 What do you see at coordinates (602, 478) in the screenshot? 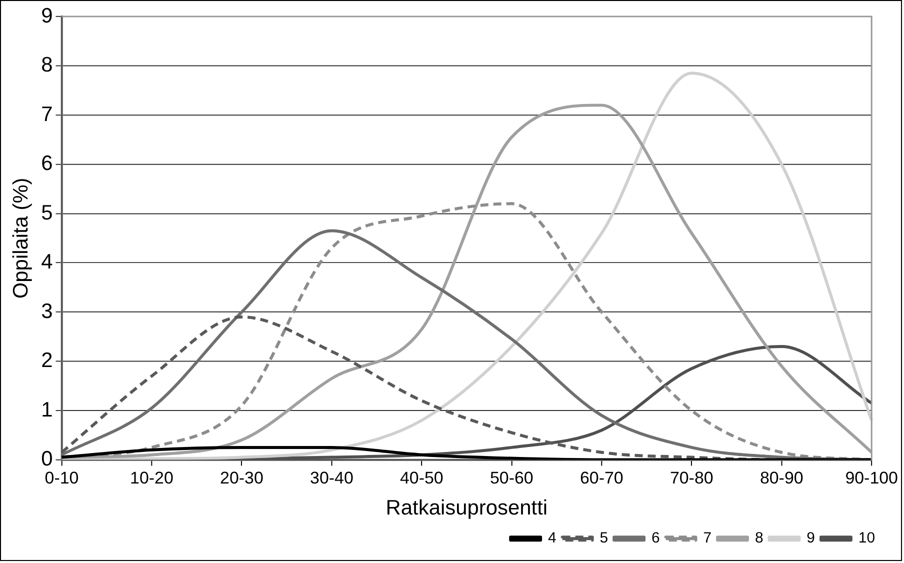
I see `x-tick-label: 60-70` at bounding box center [602, 478].